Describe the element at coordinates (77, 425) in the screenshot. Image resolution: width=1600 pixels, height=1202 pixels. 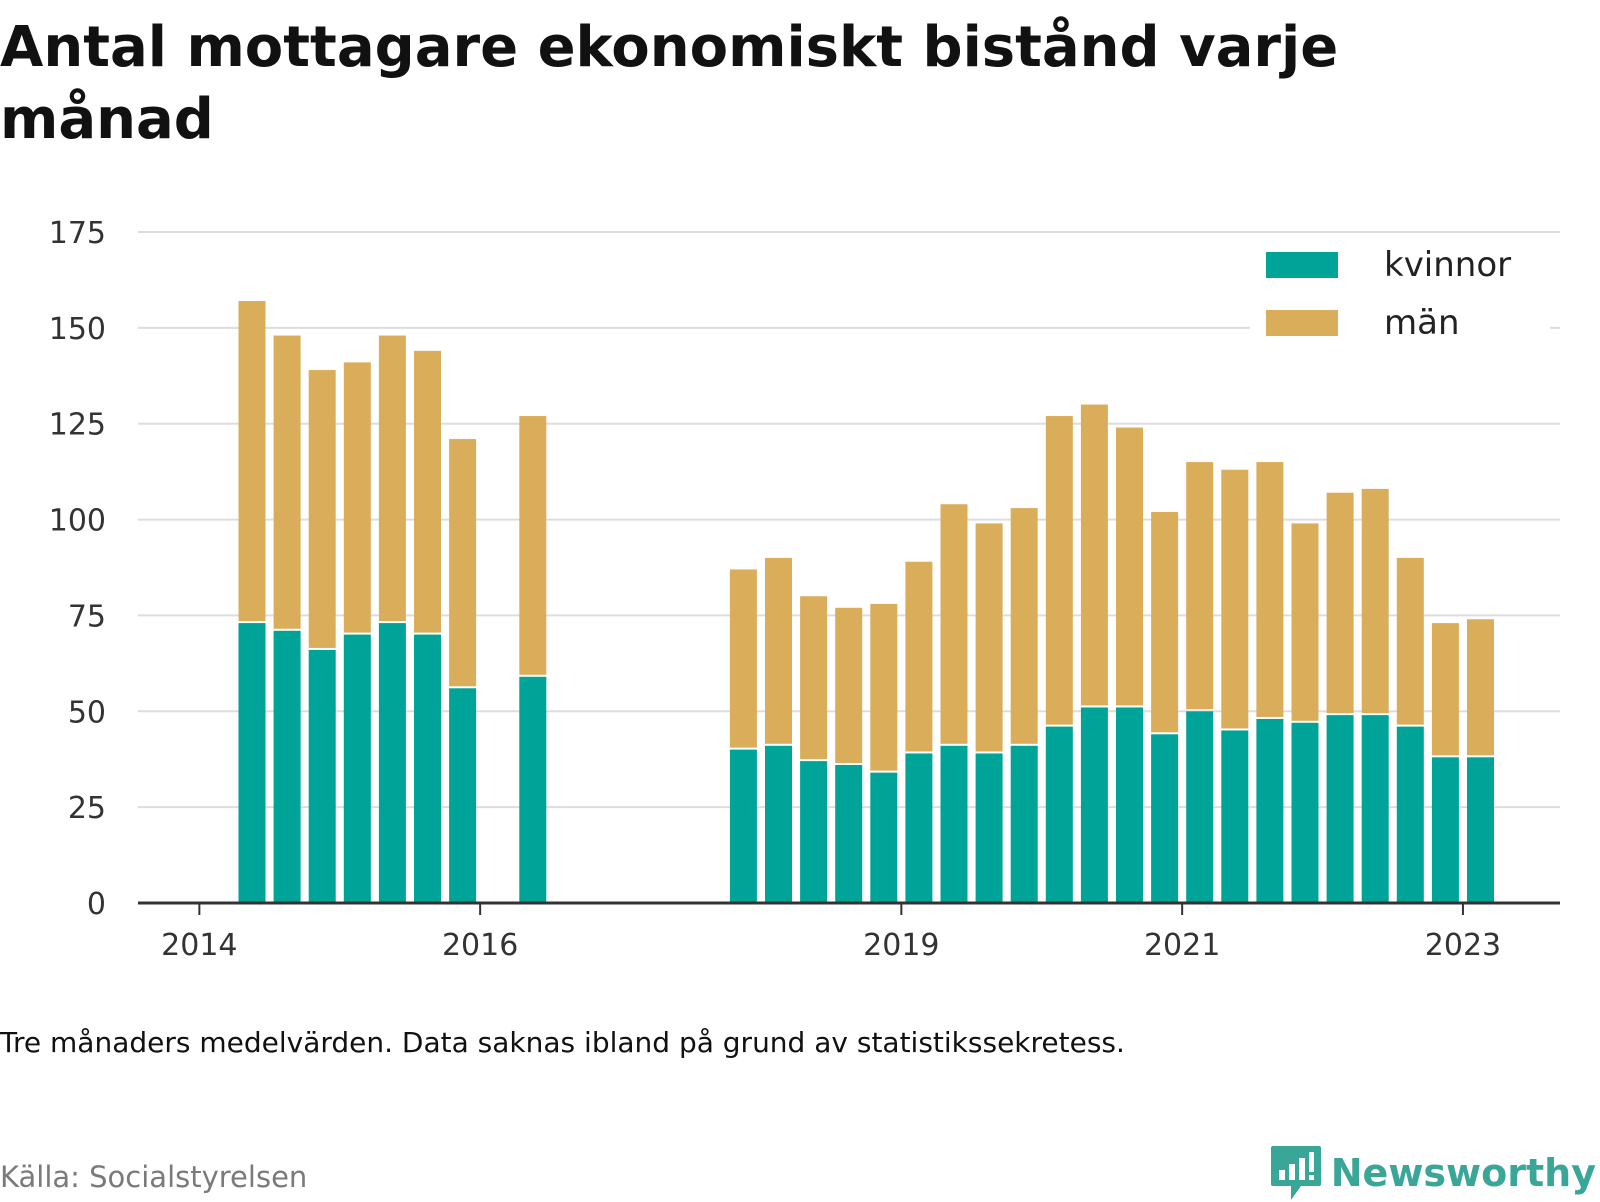
I see `y-tick-label: 125` at that location.